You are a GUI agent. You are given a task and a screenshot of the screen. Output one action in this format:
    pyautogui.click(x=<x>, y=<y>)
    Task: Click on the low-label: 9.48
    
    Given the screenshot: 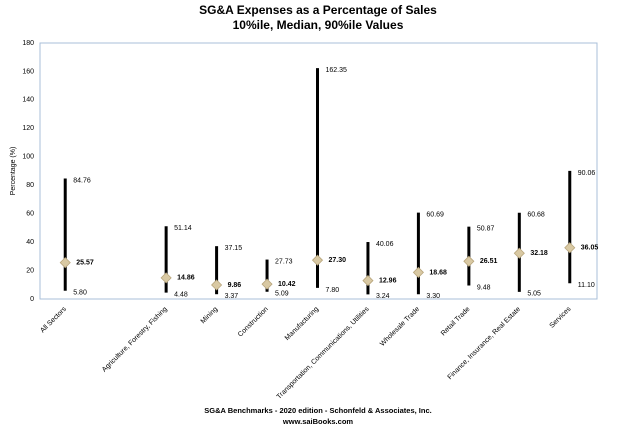 What is the action you would take?
    pyautogui.click(x=484, y=287)
    